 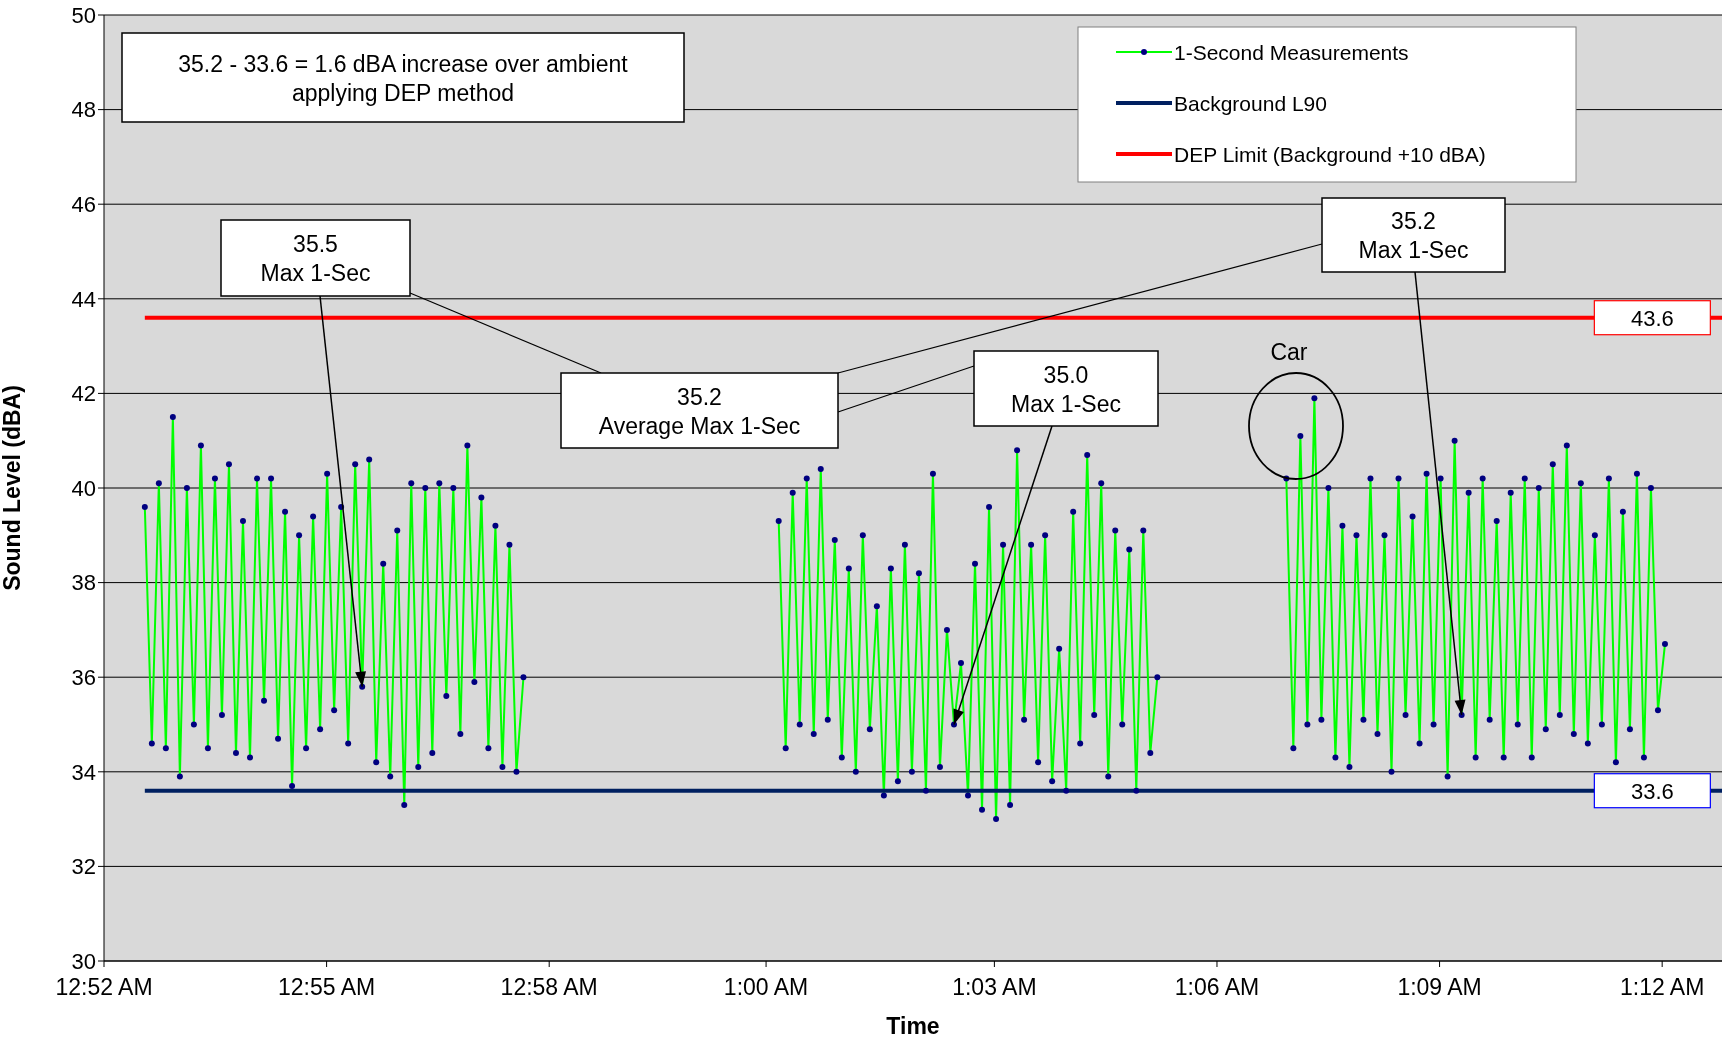 I want to click on x-axis-title: Time, so click(x=913, y=1026).